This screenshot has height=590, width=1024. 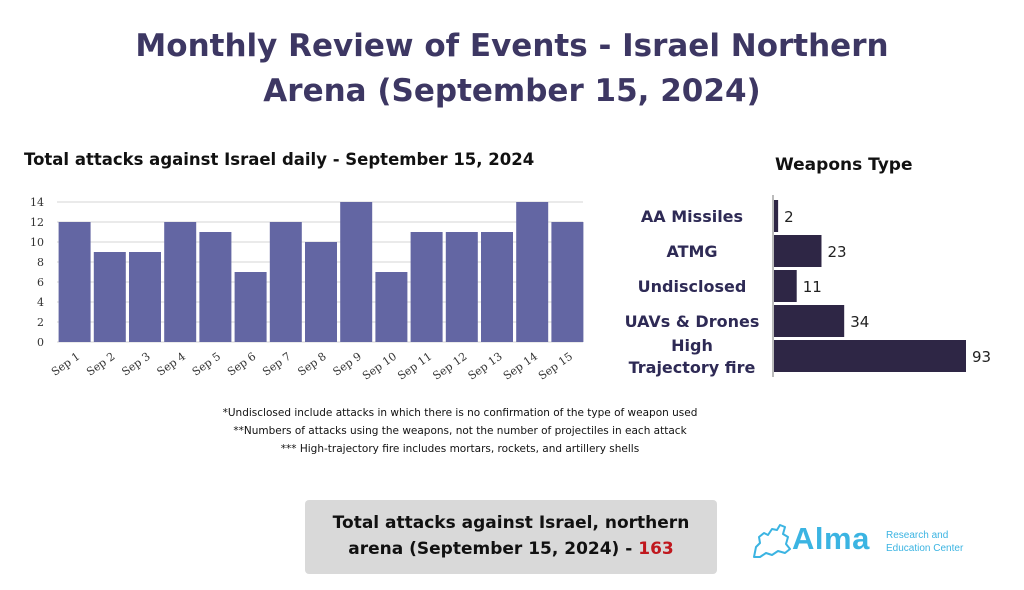 What do you see at coordinates (276, 364) in the screenshot?
I see `x-tick-label: Sep 7` at bounding box center [276, 364].